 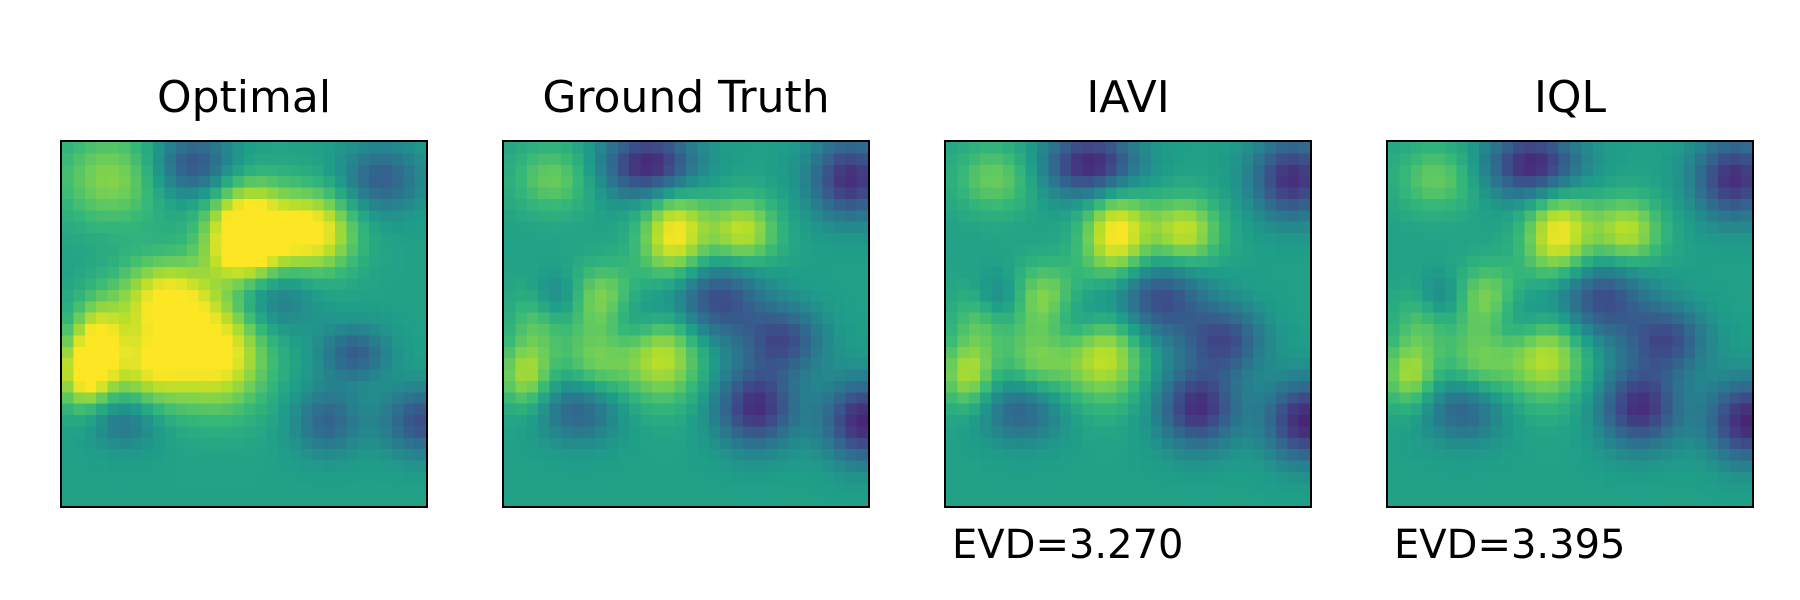 I want to click on heatmap-ground-truth, so click(x=686, y=324).